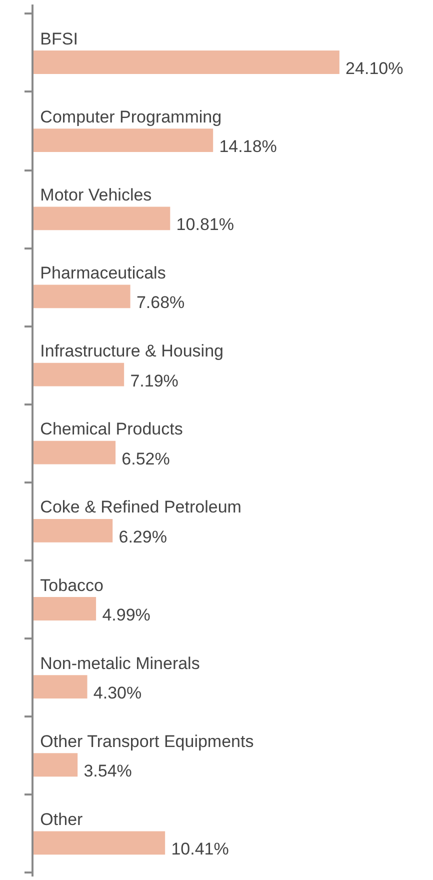 The image size is (433, 880). I want to click on data-label: 24.10%, so click(375, 68).